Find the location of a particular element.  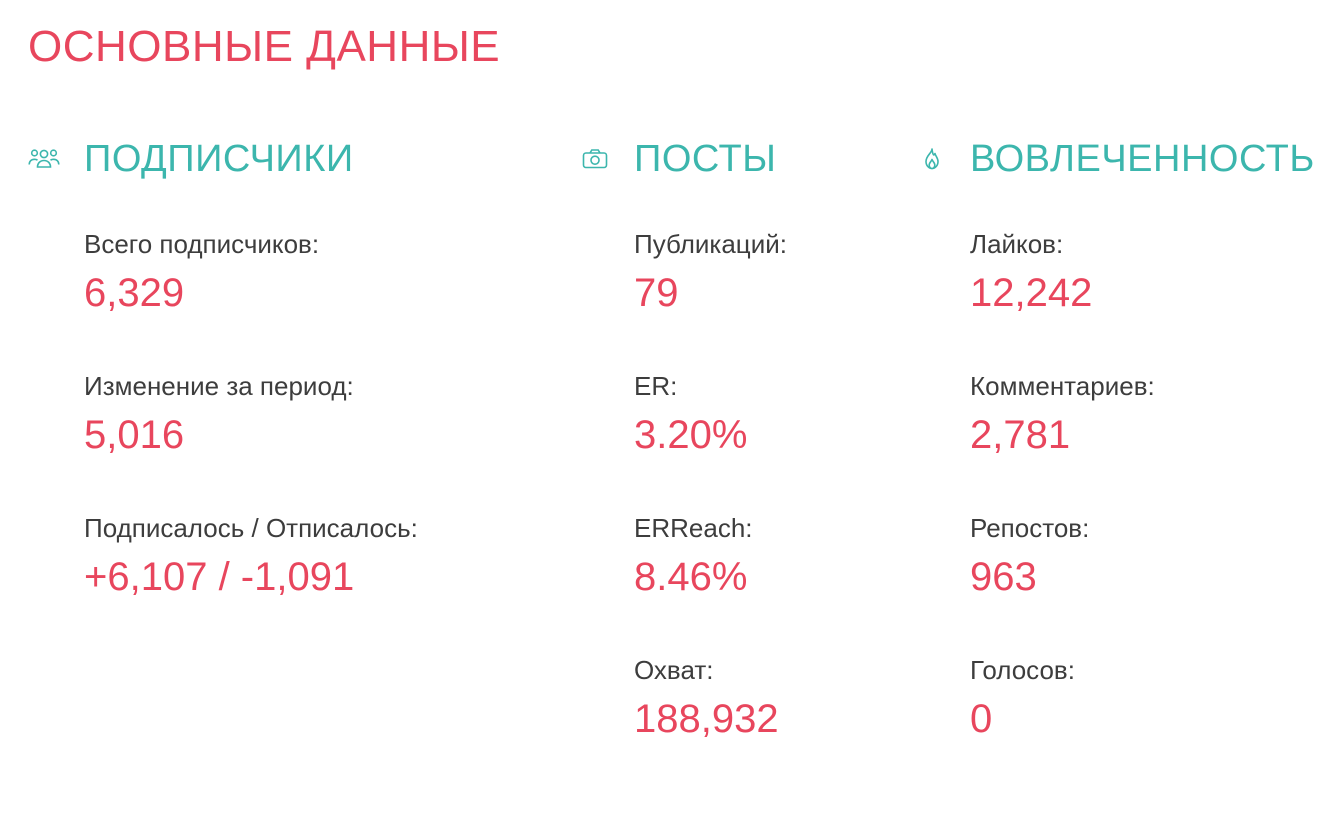

camera-icon is located at coordinates (597, 159).